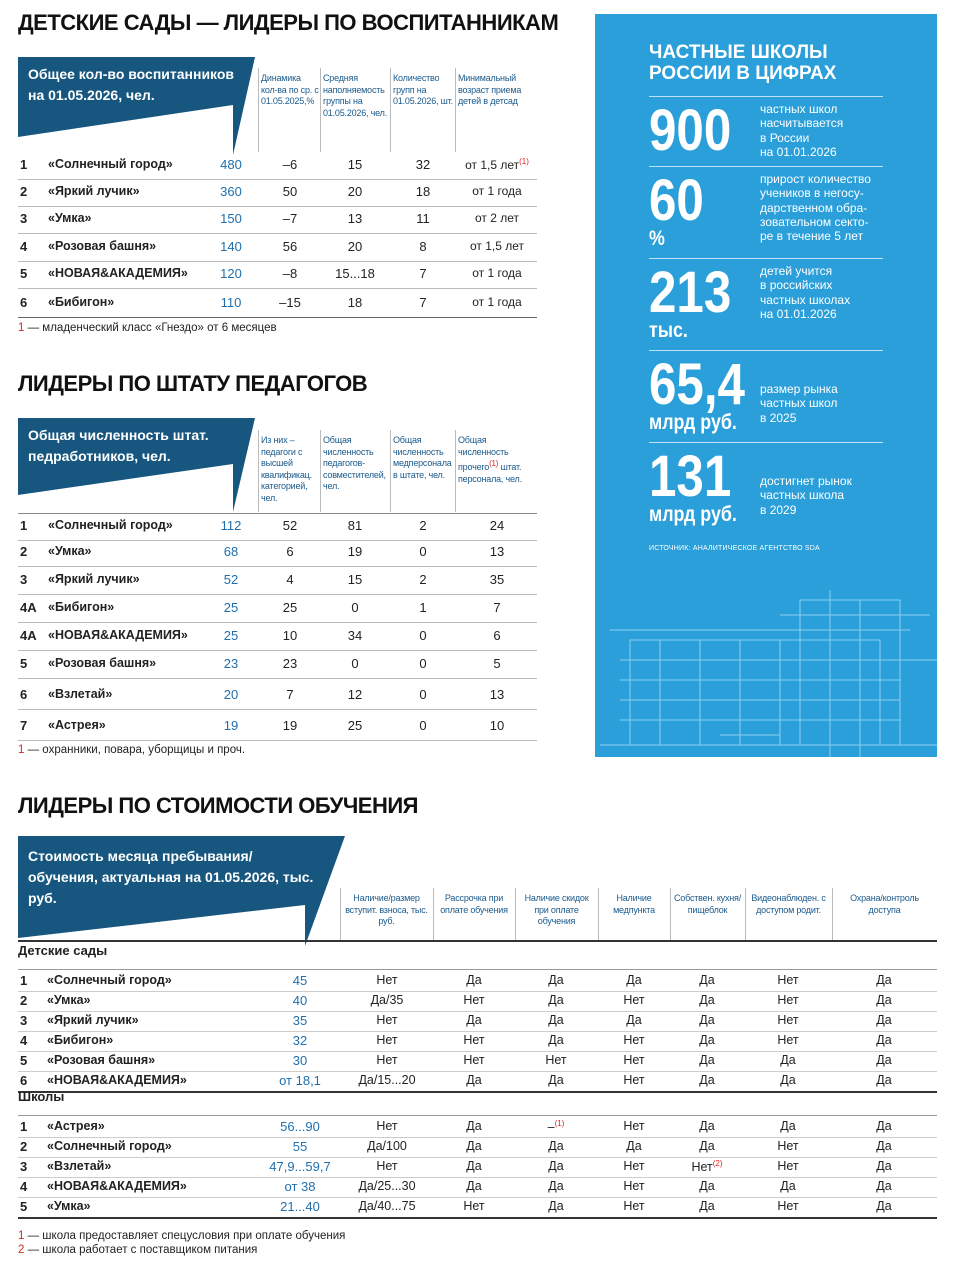 The height and width of the screenshot is (1265, 957). What do you see at coordinates (423, 164) in the screenshot?
I see `cell: 32` at bounding box center [423, 164].